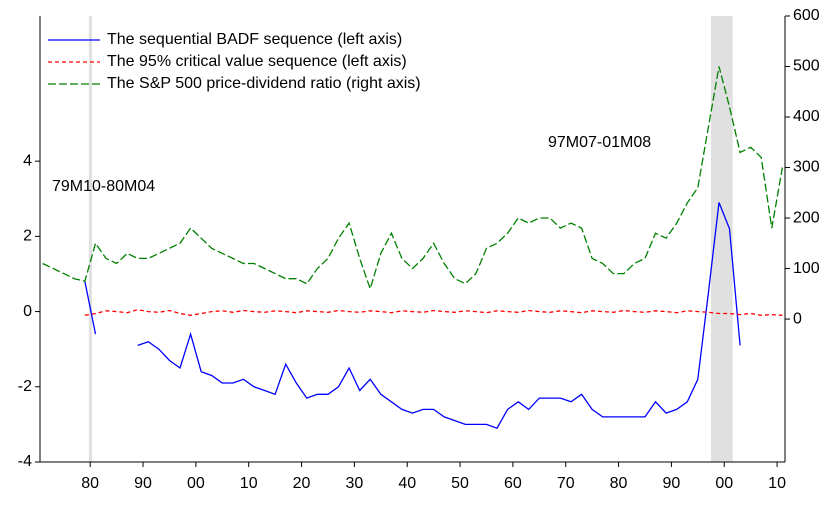  What do you see at coordinates (27, 160) in the screenshot?
I see `y-tick-label: 4` at bounding box center [27, 160].